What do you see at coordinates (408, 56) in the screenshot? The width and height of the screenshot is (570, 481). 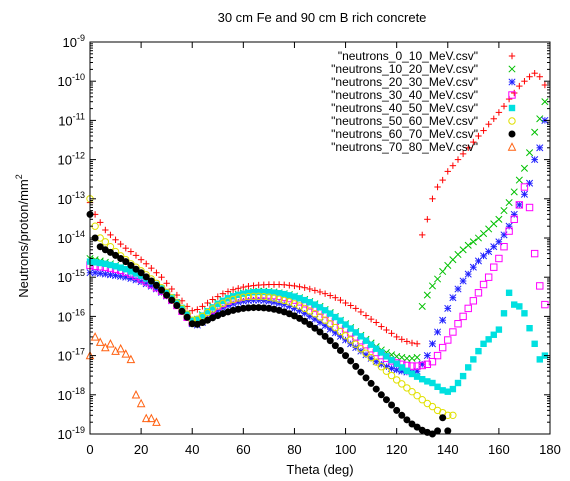 I see `legend-label: "neutrons_0_10_MeV.csv"` at bounding box center [408, 56].